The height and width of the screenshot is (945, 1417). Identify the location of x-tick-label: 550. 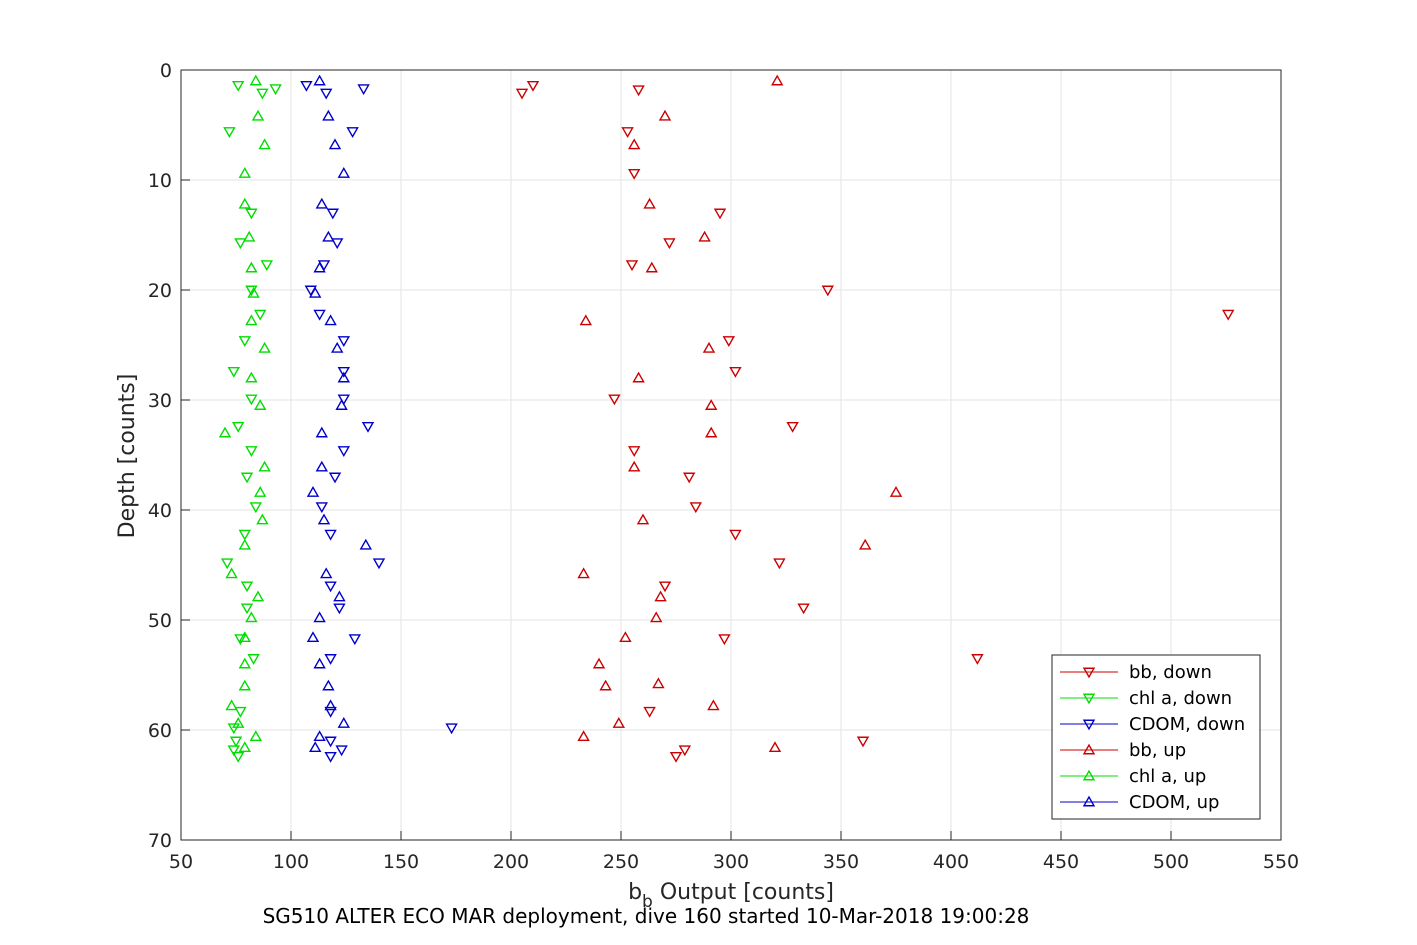
(1281, 862).